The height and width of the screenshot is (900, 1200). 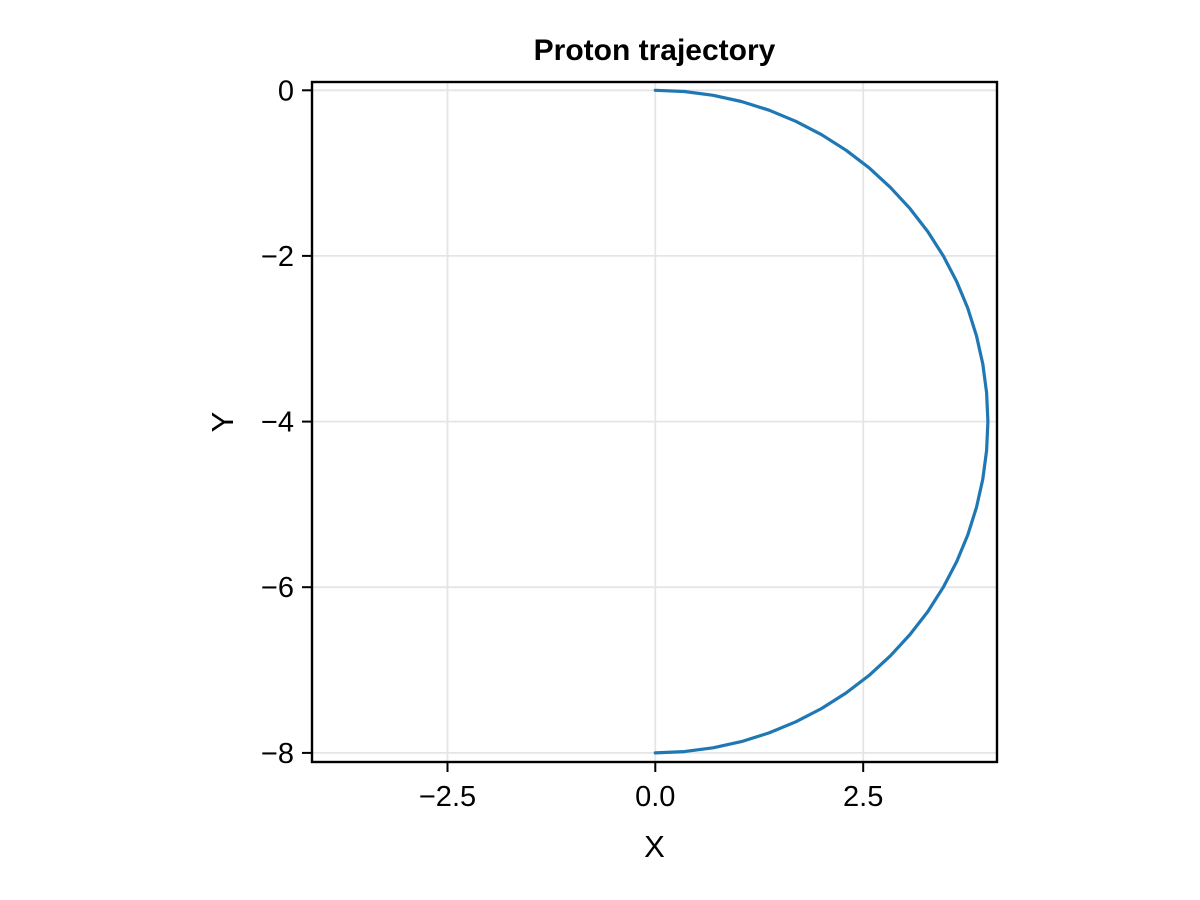 I want to click on x-tick-label: 0.0, so click(x=655, y=797).